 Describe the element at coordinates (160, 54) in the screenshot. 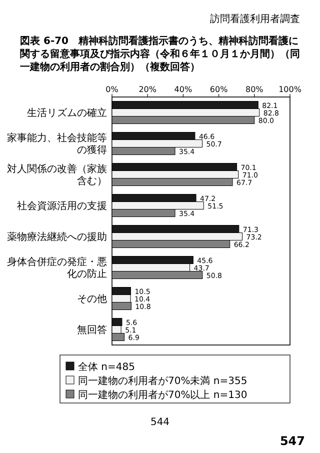

I see `title: 図表 6-70 精神科訪問看護指示書のうち、精神科訪問看護に関する留意事項及び指示内容（令和６年１０月１か月間）（同一建物の利用者の割合別）（複数回答）` at that location.